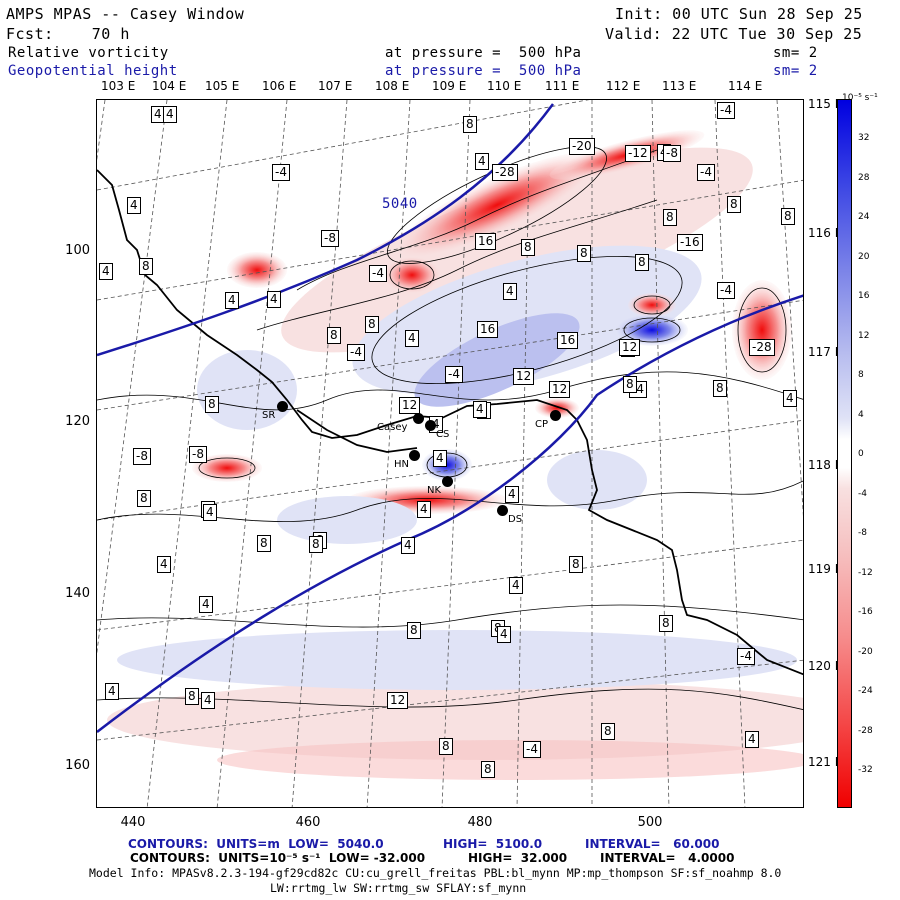  Describe the element at coordinates (308, 822) in the screenshot. I see `x-tick-label: 460` at that location.